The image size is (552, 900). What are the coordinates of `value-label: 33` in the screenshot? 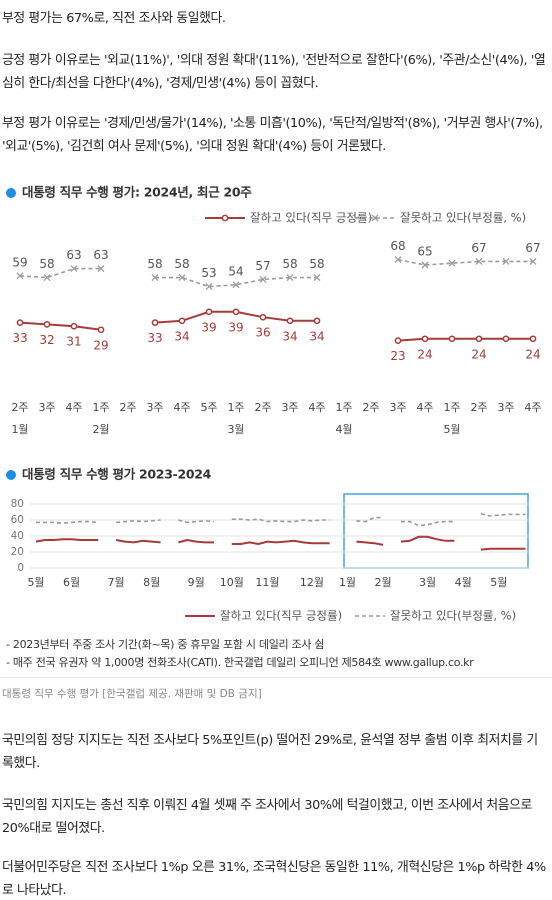 It's located at (154, 338).